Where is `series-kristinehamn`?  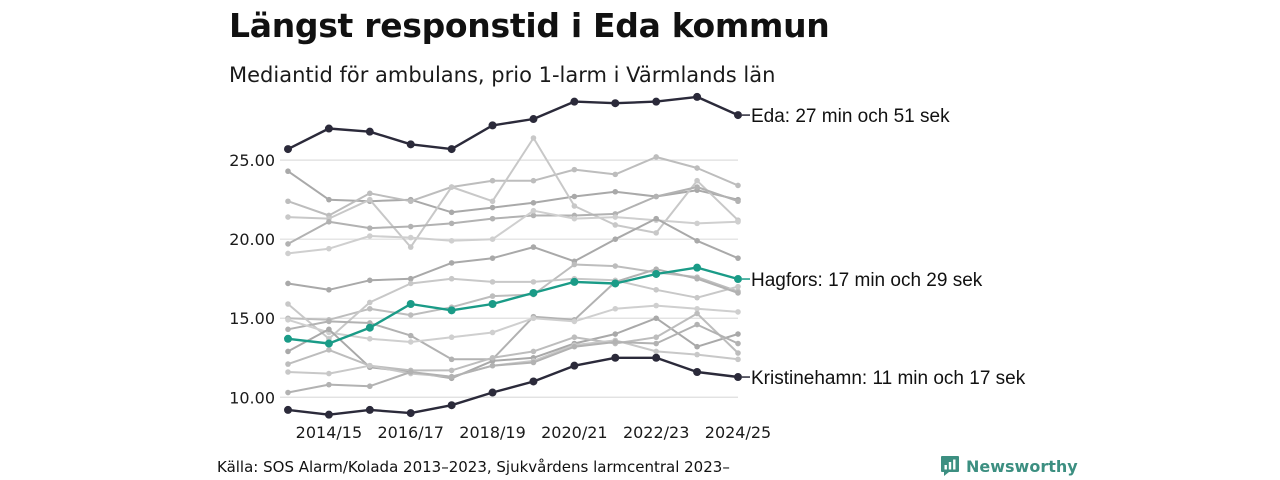
series-kristinehamn is located at coordinates (513, 386).